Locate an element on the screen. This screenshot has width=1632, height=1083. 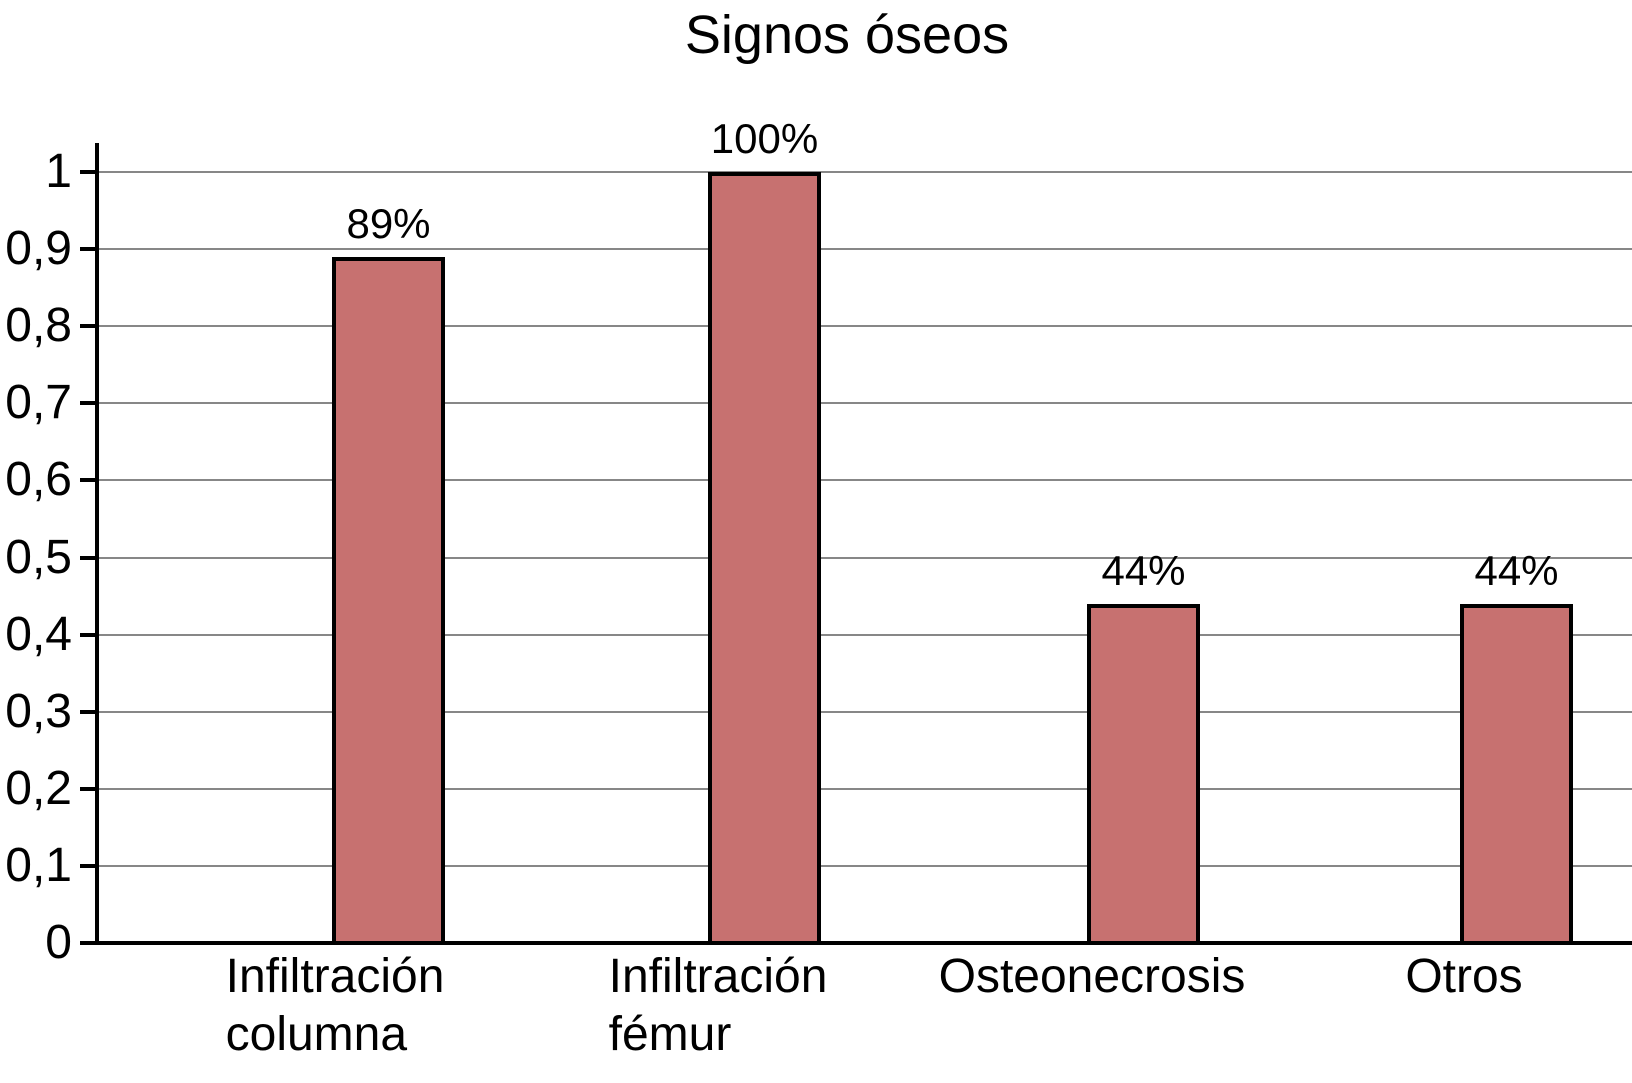
x-axis-line is located at coordinates (863, 943).